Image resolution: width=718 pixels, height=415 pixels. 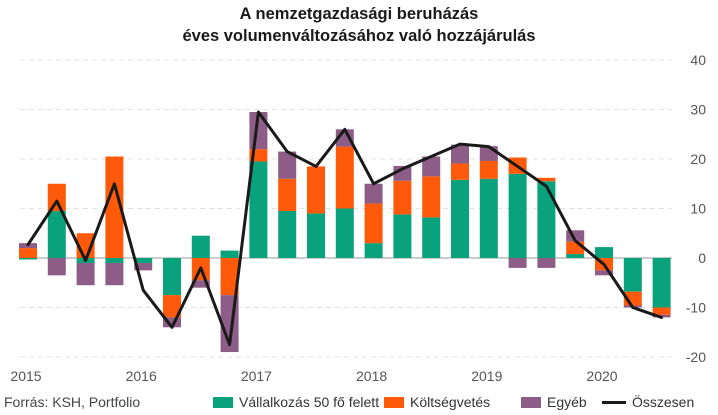 What do you see at coordinates (309, 402) in the screenshot?
I see `legend-label-vallalkozas: Vállalkozás 50 fő felett` at bounding box center [309, 402].